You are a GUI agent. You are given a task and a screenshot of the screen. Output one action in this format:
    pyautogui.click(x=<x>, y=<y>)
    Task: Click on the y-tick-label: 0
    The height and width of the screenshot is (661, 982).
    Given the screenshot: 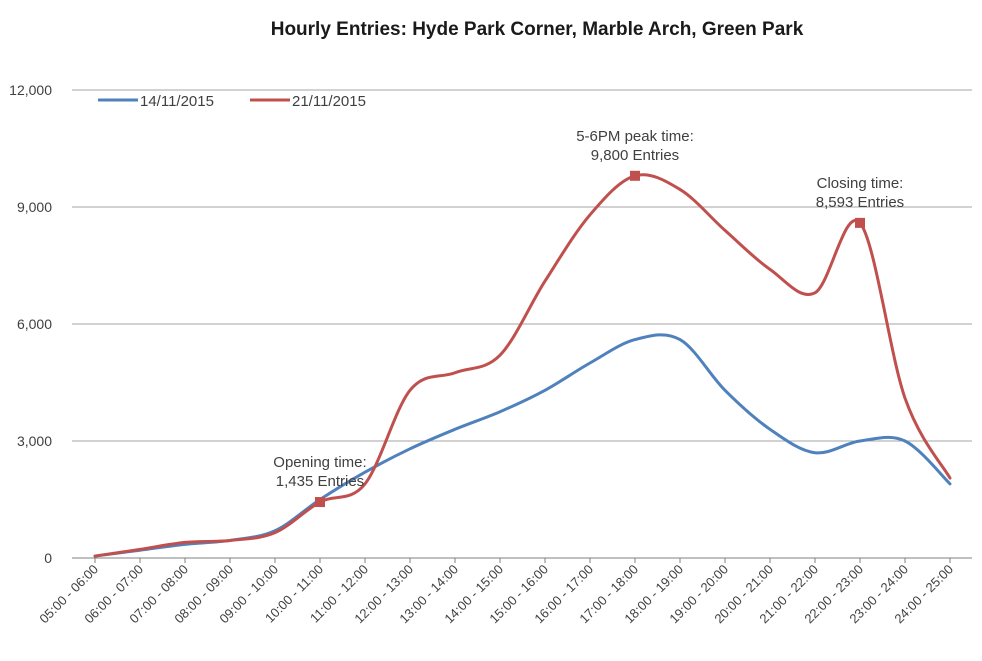 What is the action you would take?
    pyautogui.click(x=48, y=558)
    